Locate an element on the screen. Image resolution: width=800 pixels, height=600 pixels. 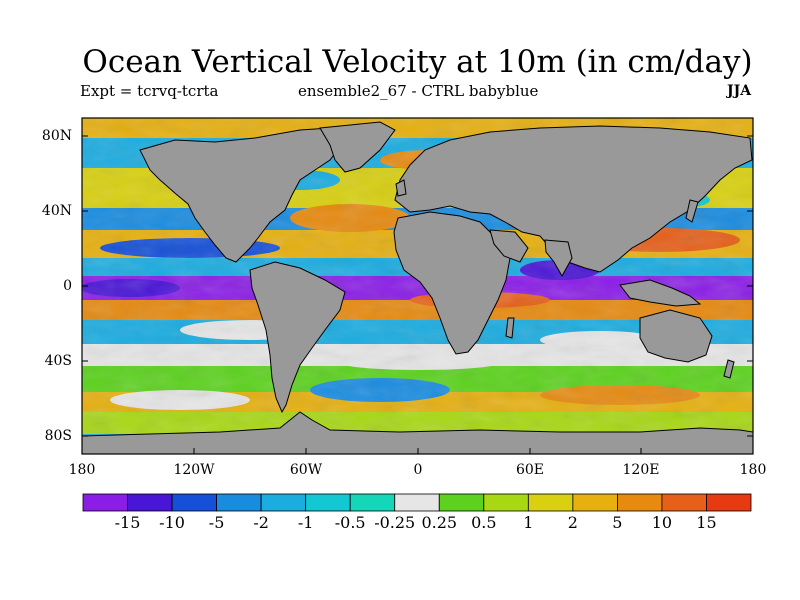
lat-label-80s: 80S is located at coordinates (58, 436).